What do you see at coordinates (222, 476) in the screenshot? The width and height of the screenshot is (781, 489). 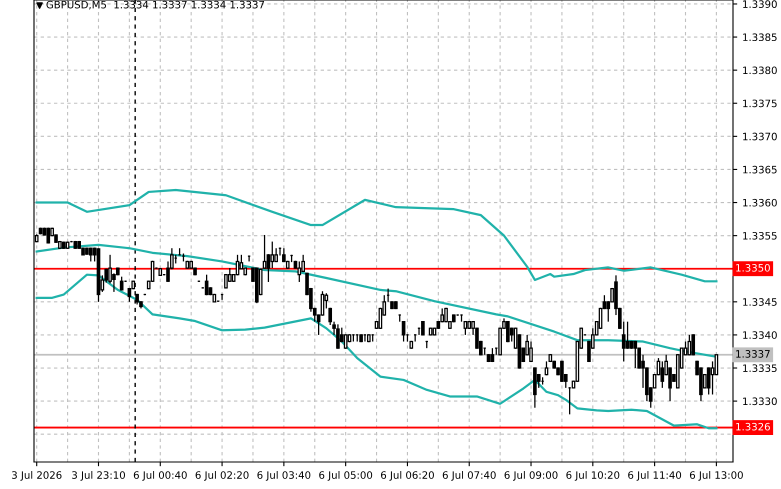 I see `x-tick-label: 6 Jul 02:20` at bounding box center [222, 476].